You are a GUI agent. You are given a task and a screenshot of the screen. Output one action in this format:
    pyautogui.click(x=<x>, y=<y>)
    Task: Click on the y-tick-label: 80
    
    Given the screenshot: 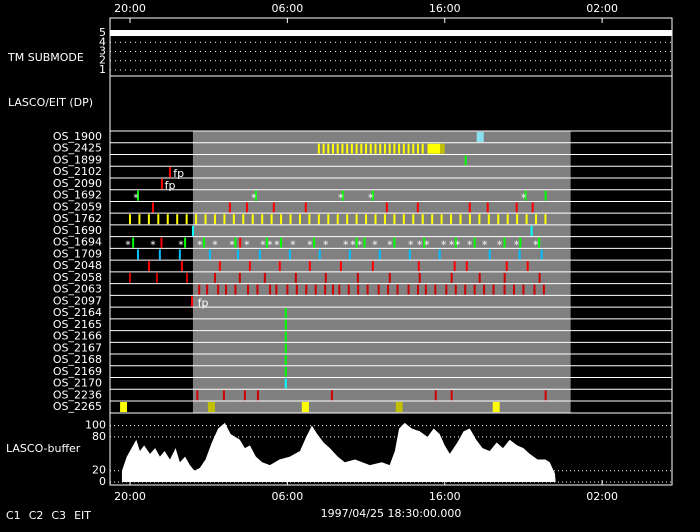 What is the action you would take?
    pyautogui.click(x=99, y=436)
    